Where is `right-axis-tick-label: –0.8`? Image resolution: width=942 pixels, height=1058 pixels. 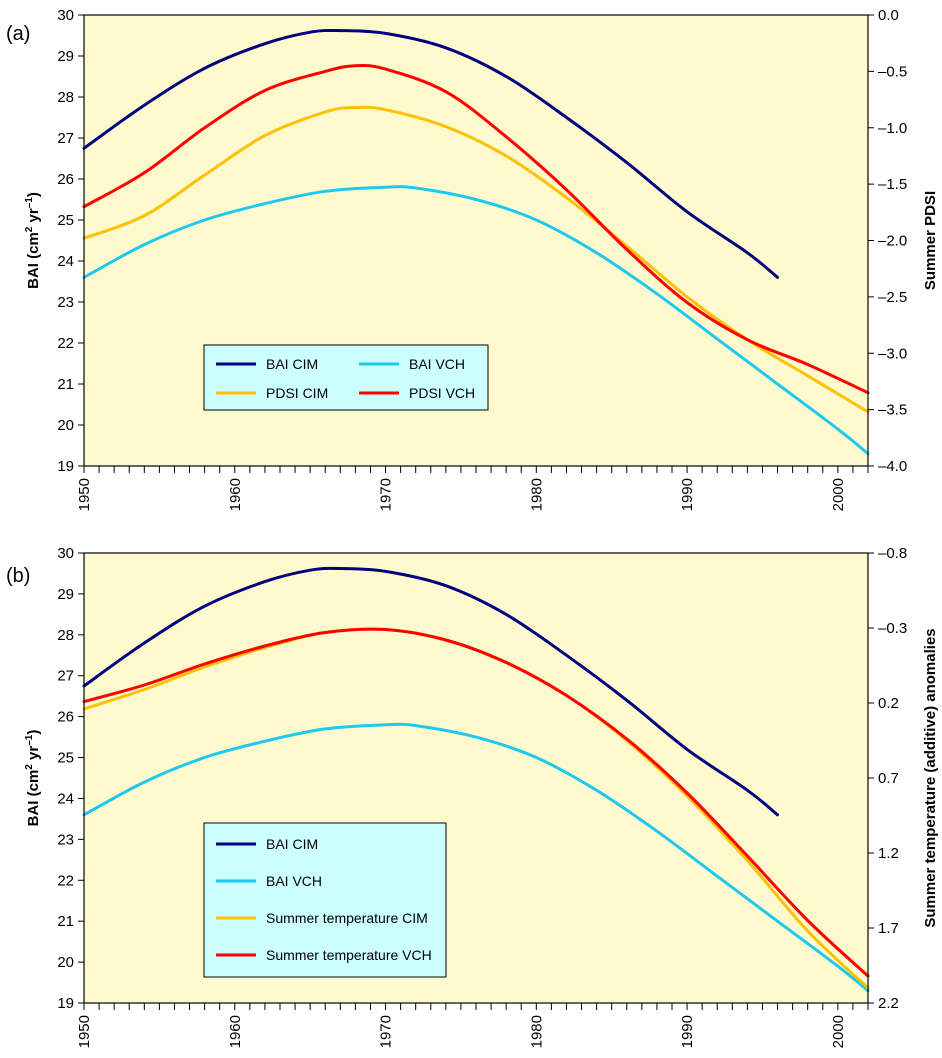
right-axis-tick-label: –0.8 is located at coordinates (892, 553).